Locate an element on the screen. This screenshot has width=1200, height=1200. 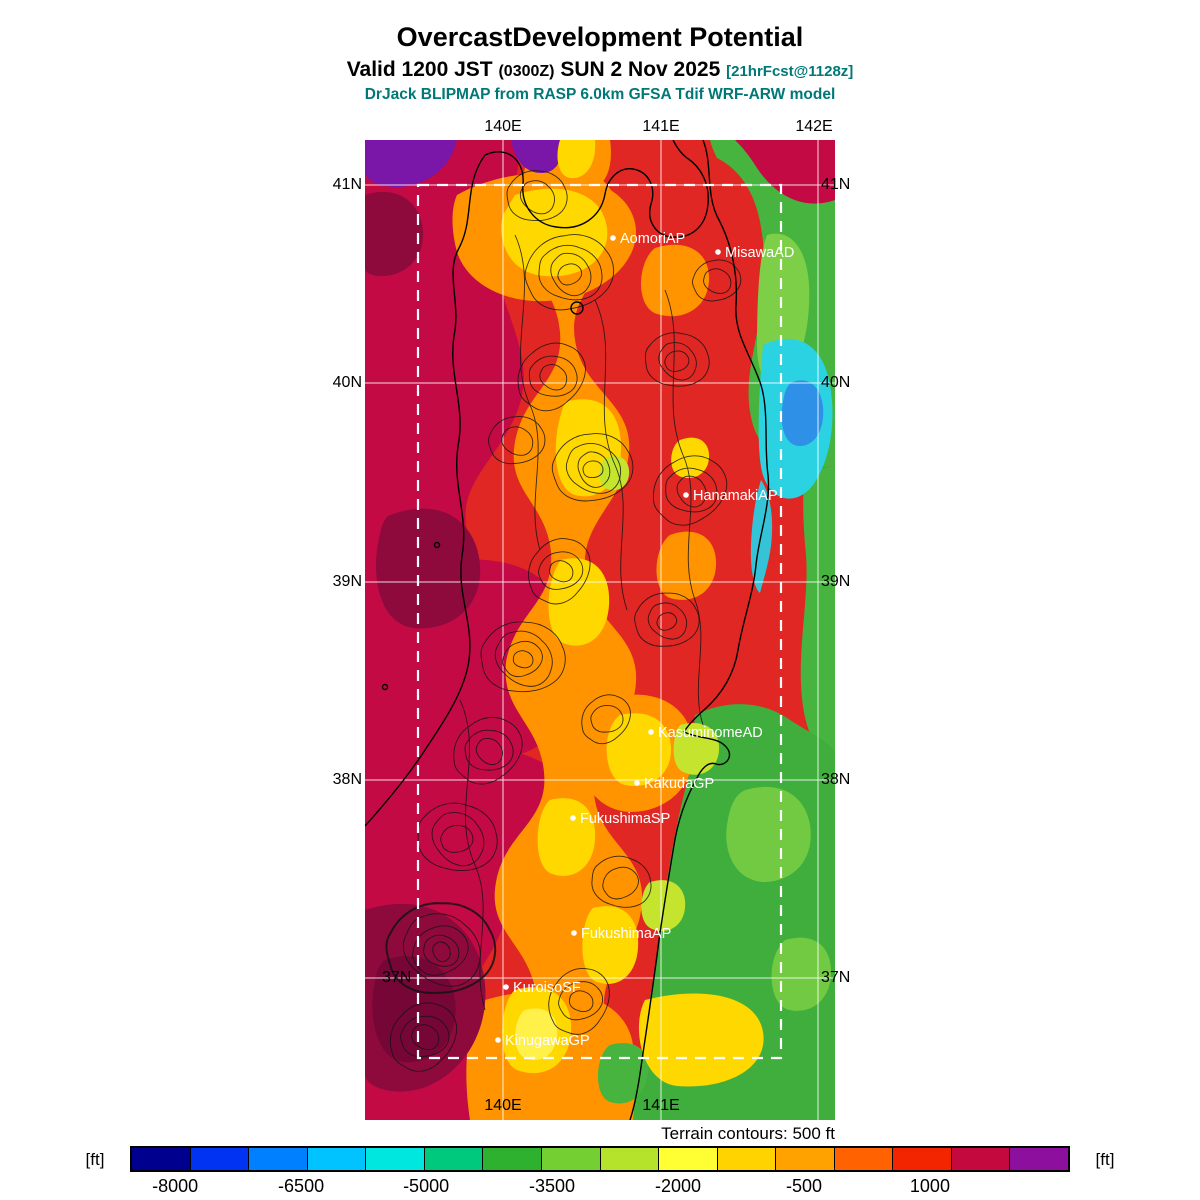
station-label: KuroisoSF is located at coordinates (547, 988).